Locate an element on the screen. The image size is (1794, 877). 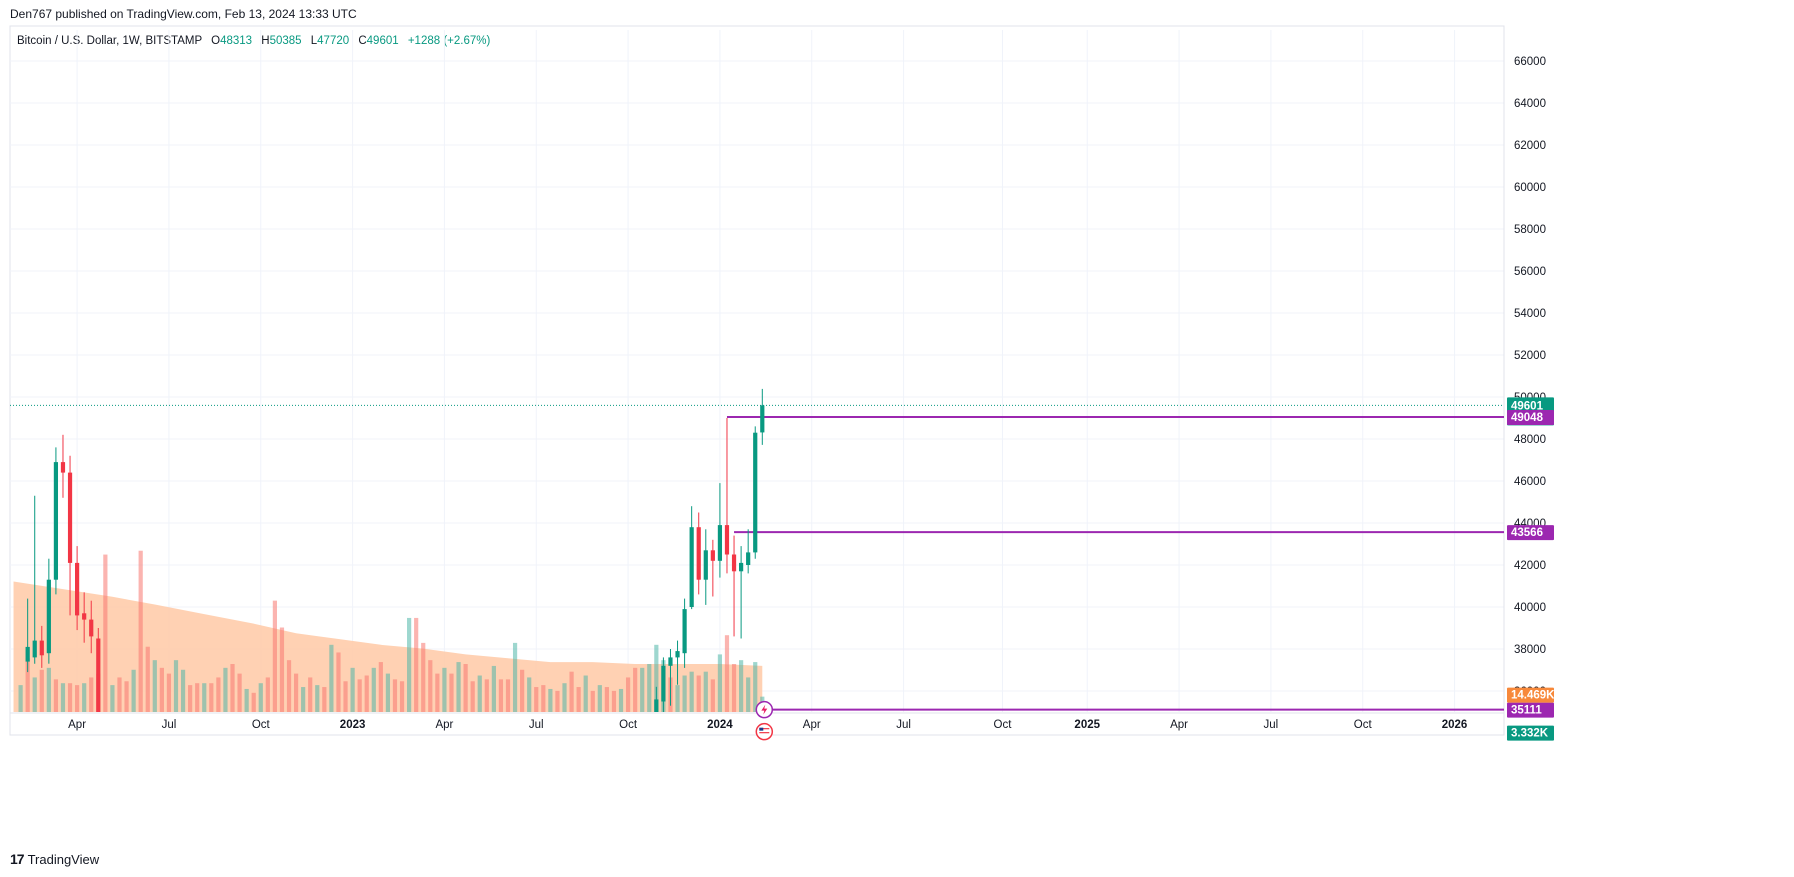
level-tag-text: 35111 is located at coordinates (1526, 711).